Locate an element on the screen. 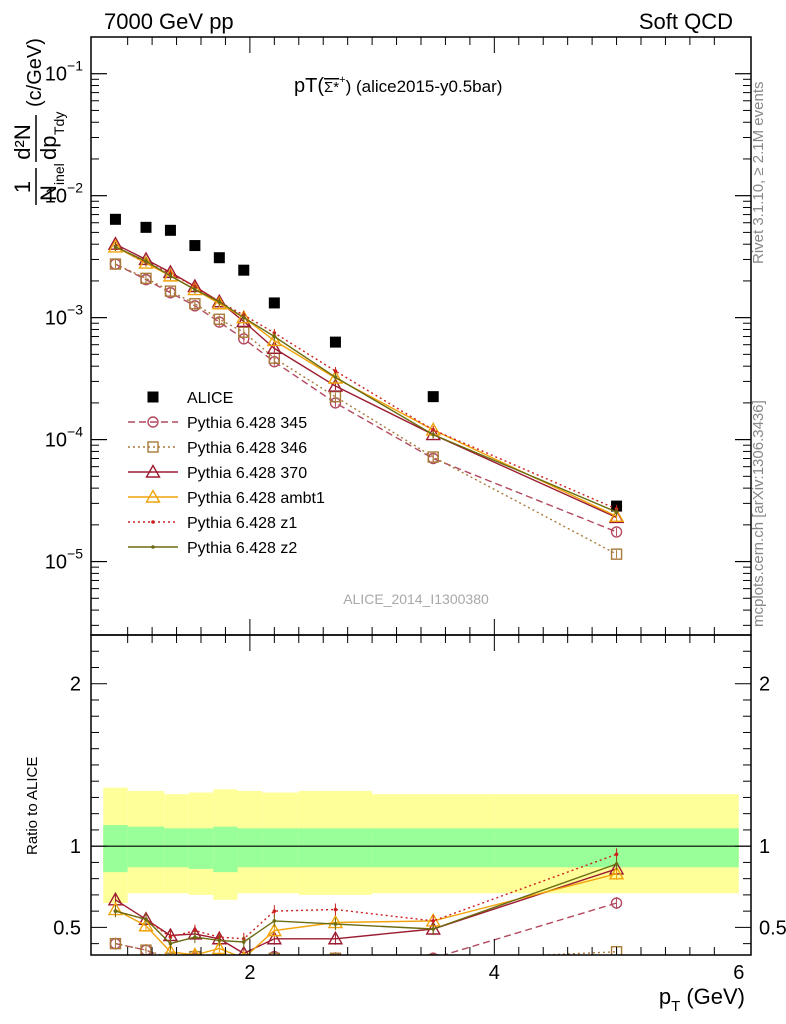 This screenshot has height=1024, width=786. y-label-dp: dp is located at coordinates (48, 148).